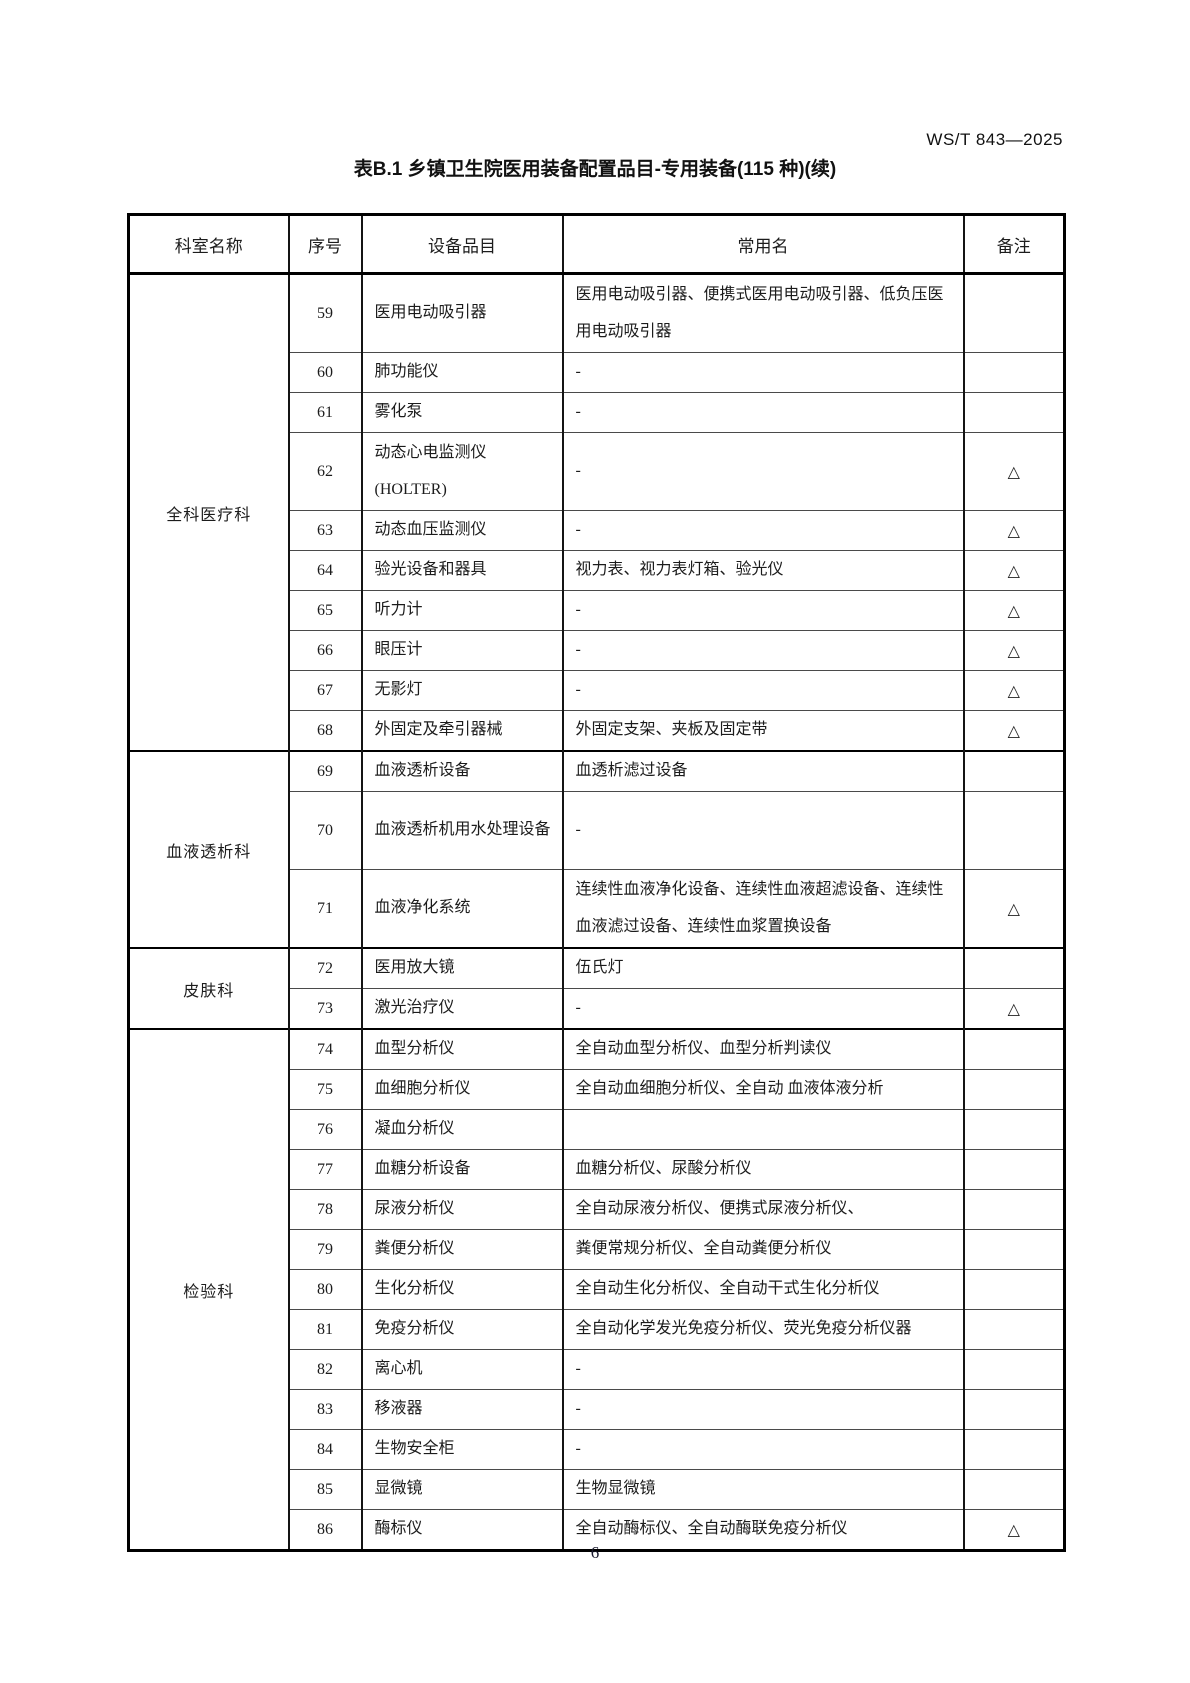 The height and width of the screenshot is (1683, 1190). Describe the element at coordinates (462, 1289) in the screenshot. I see `equipment-item-cell: 生化分析仪` at that location.